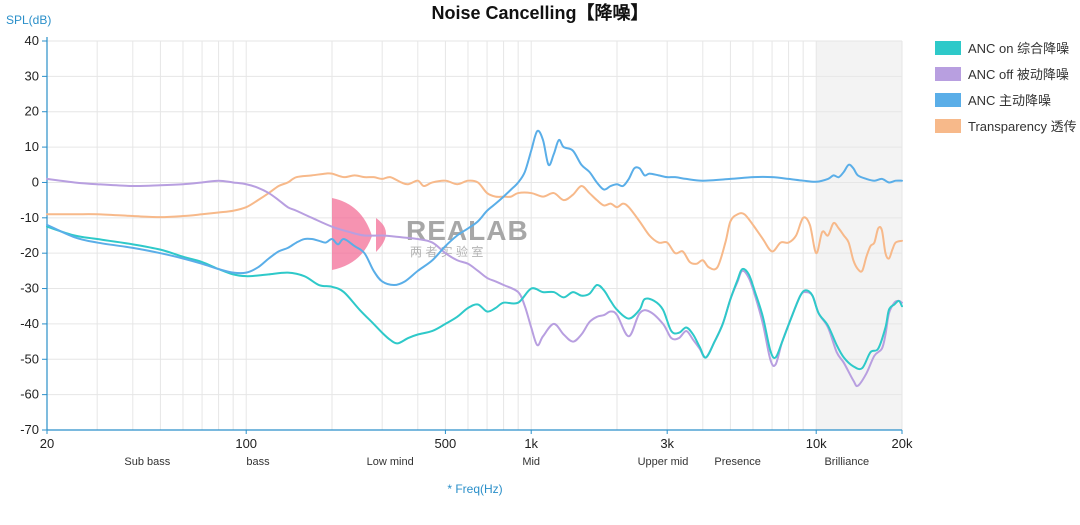  I want to click on x-tick-label: 1k, so click(531, 443).